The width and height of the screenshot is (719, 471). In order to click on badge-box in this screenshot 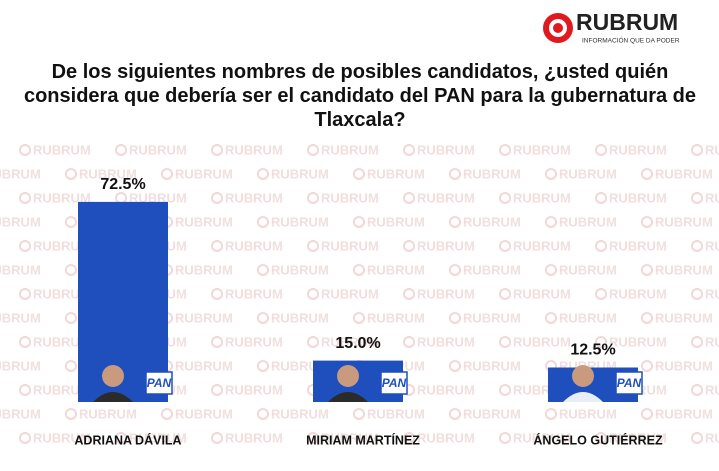, I will do `click(394, 383)`.